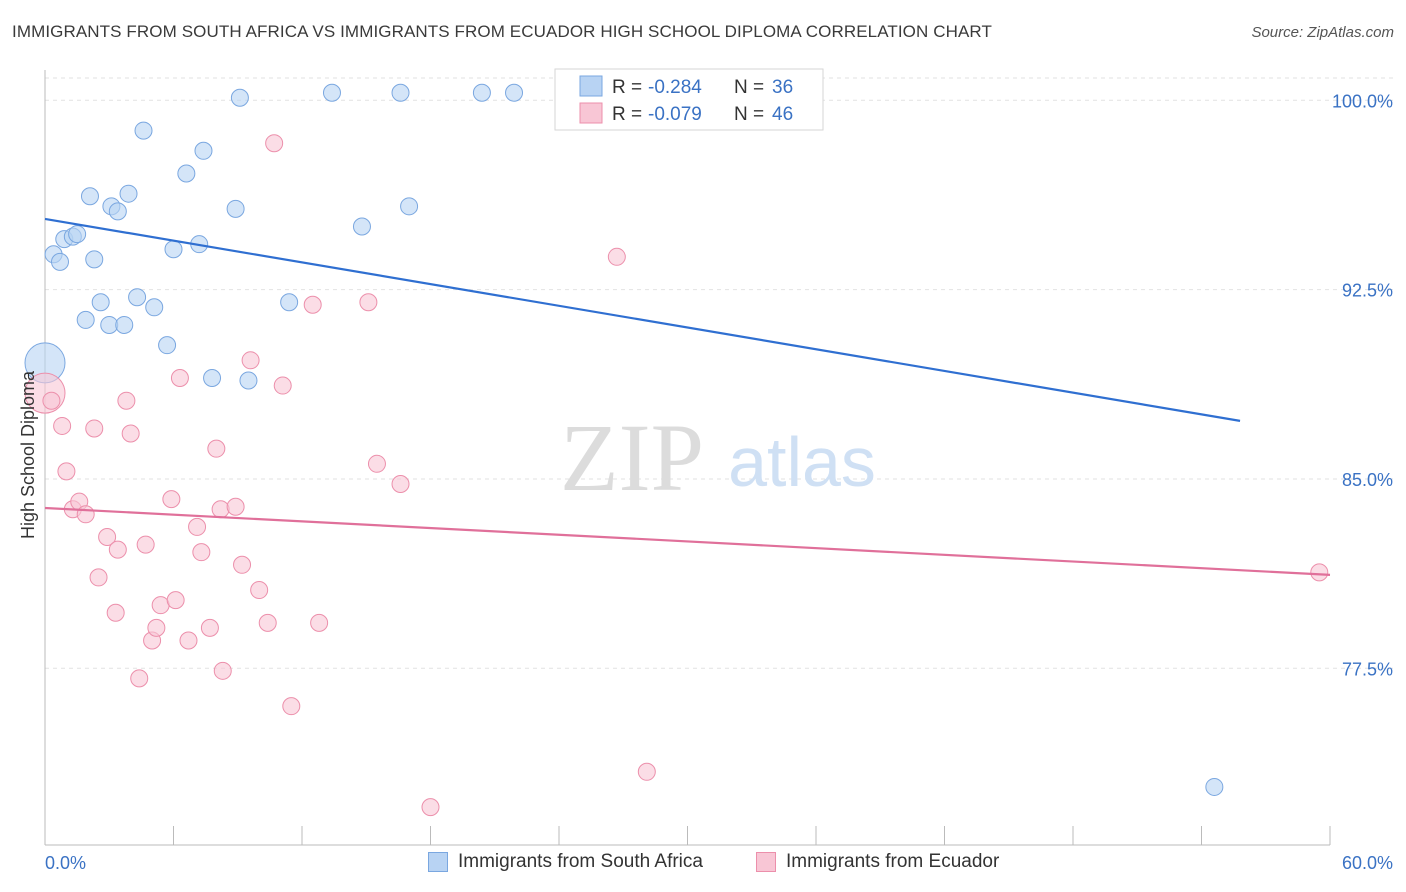 Image resolution: width=1406 pixels, height=892 pixels. What do you see at coordinates (782, 87) in the screenshot?
I see `stats-n-value-1: 36` at bounding box center [782, 87].